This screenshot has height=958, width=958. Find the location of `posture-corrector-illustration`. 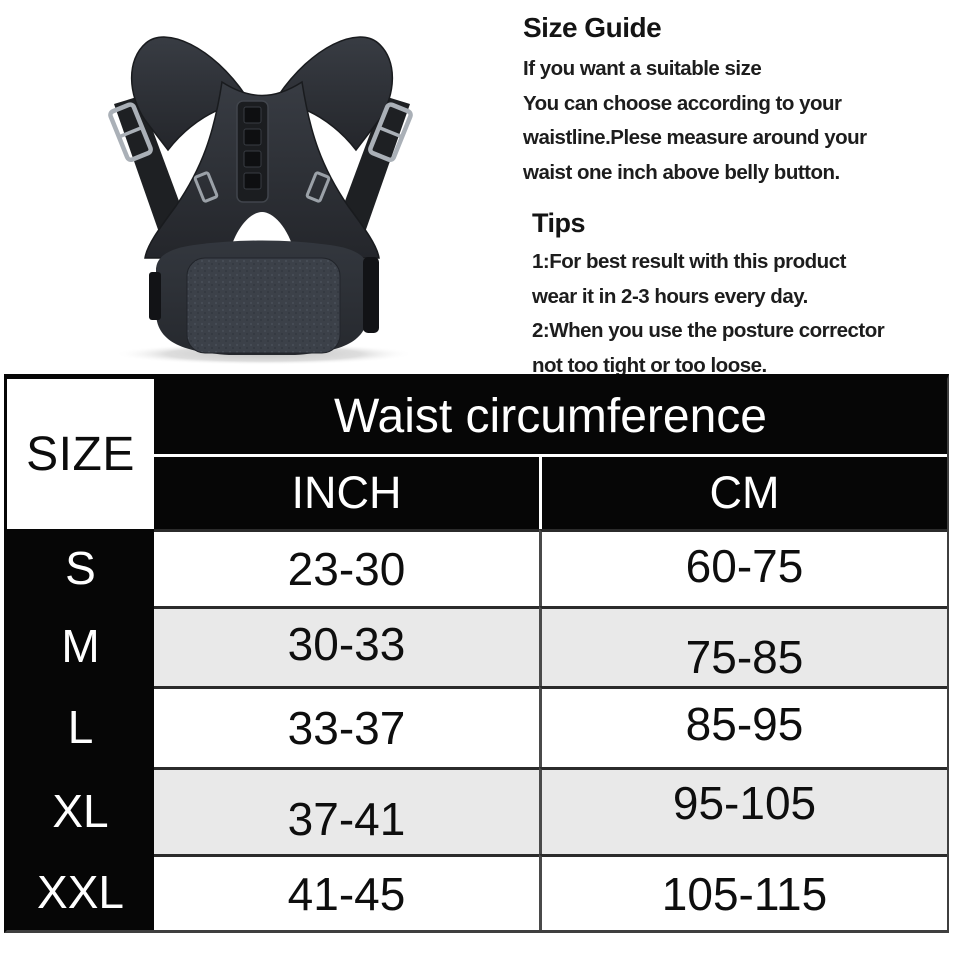

posture-corrector-illustration is located at coordinates (261, 200).